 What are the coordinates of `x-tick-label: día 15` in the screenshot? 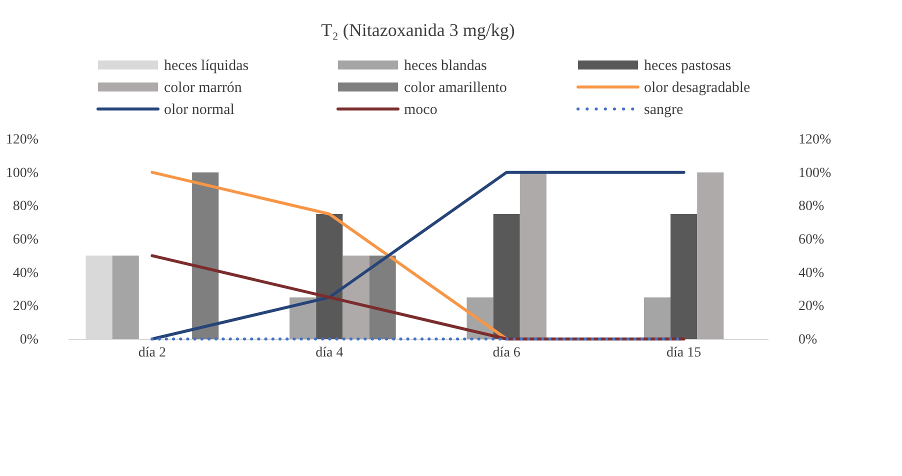 It's located at (684, 353).